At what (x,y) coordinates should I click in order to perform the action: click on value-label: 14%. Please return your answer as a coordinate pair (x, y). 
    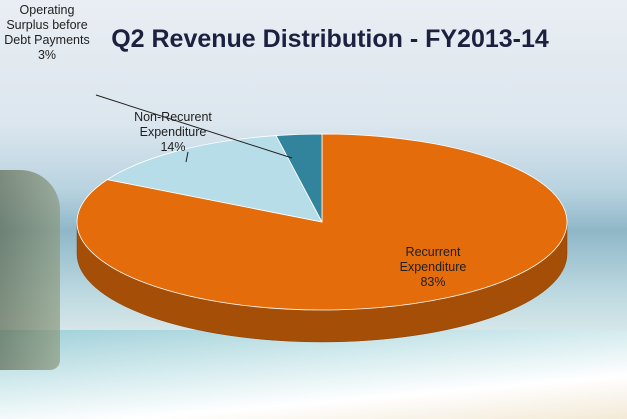
    Looking at the image, I should click on (173, 147).